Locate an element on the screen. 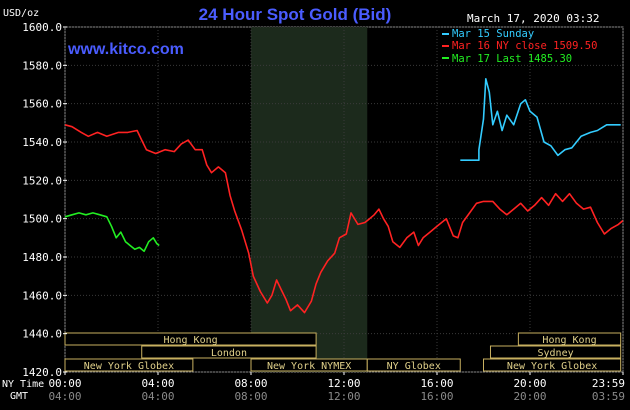 This screenshot has height=410, width=630. x-tick-label: 12:00 is located at coordinates (343, 383).